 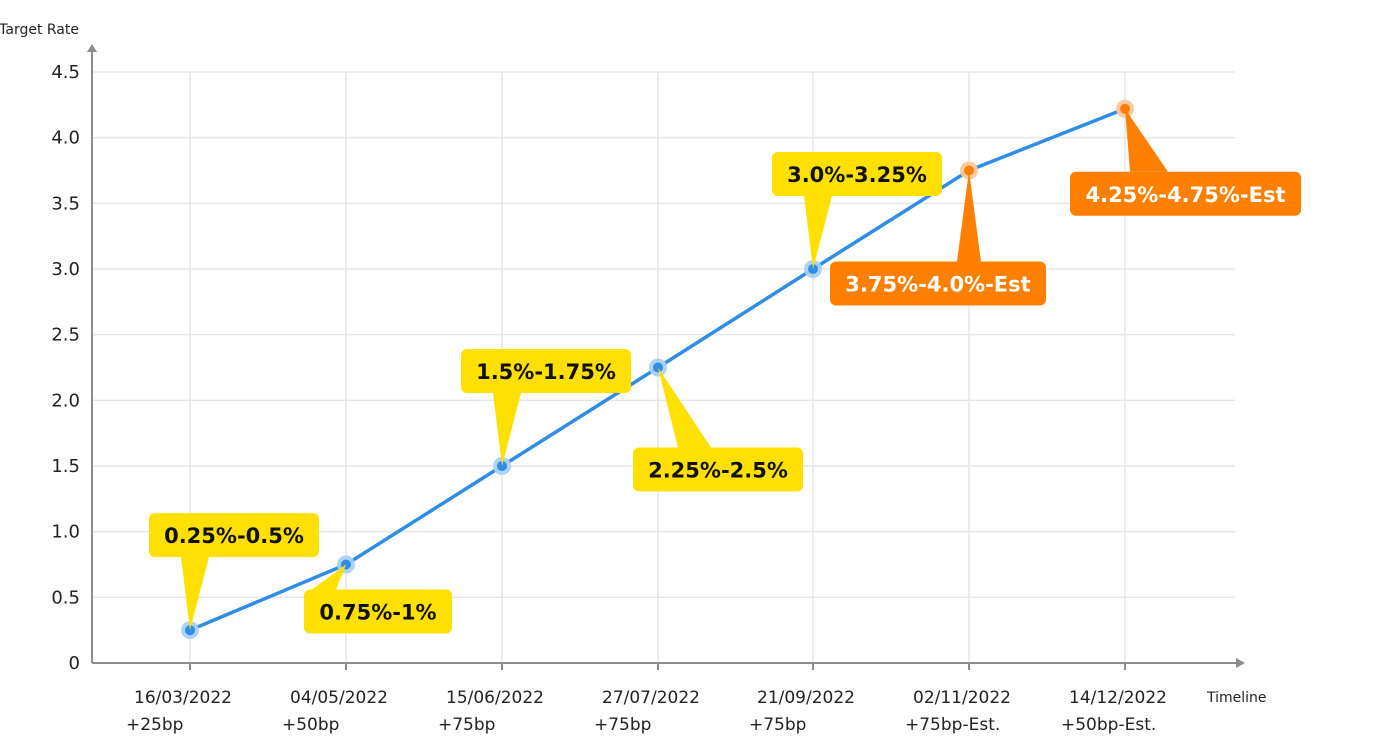 I want to click on y-tick-label: 2.5, so click(x=65, y=335).